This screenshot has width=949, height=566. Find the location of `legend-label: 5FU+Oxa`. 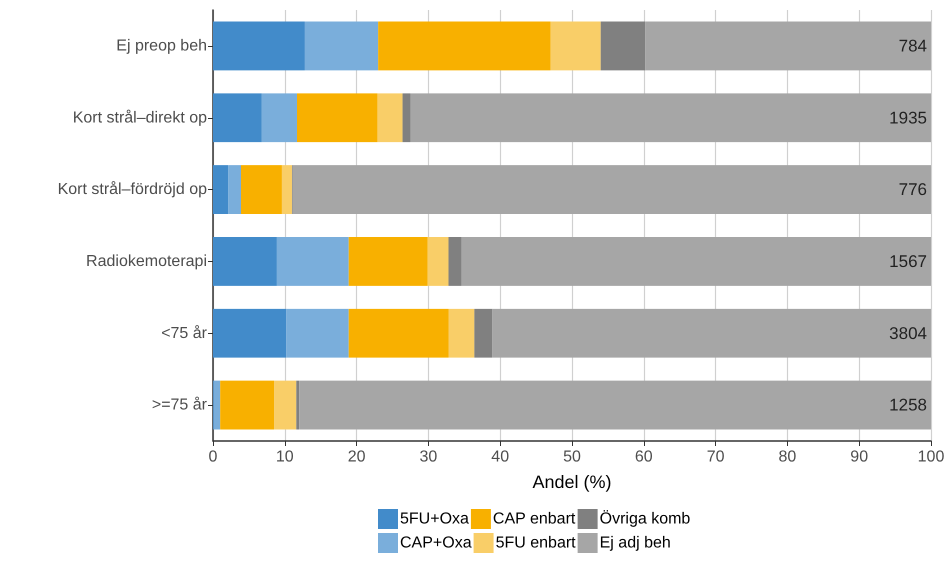

legend-label: 5FU+Oxa is located at coordinates (435, 519).